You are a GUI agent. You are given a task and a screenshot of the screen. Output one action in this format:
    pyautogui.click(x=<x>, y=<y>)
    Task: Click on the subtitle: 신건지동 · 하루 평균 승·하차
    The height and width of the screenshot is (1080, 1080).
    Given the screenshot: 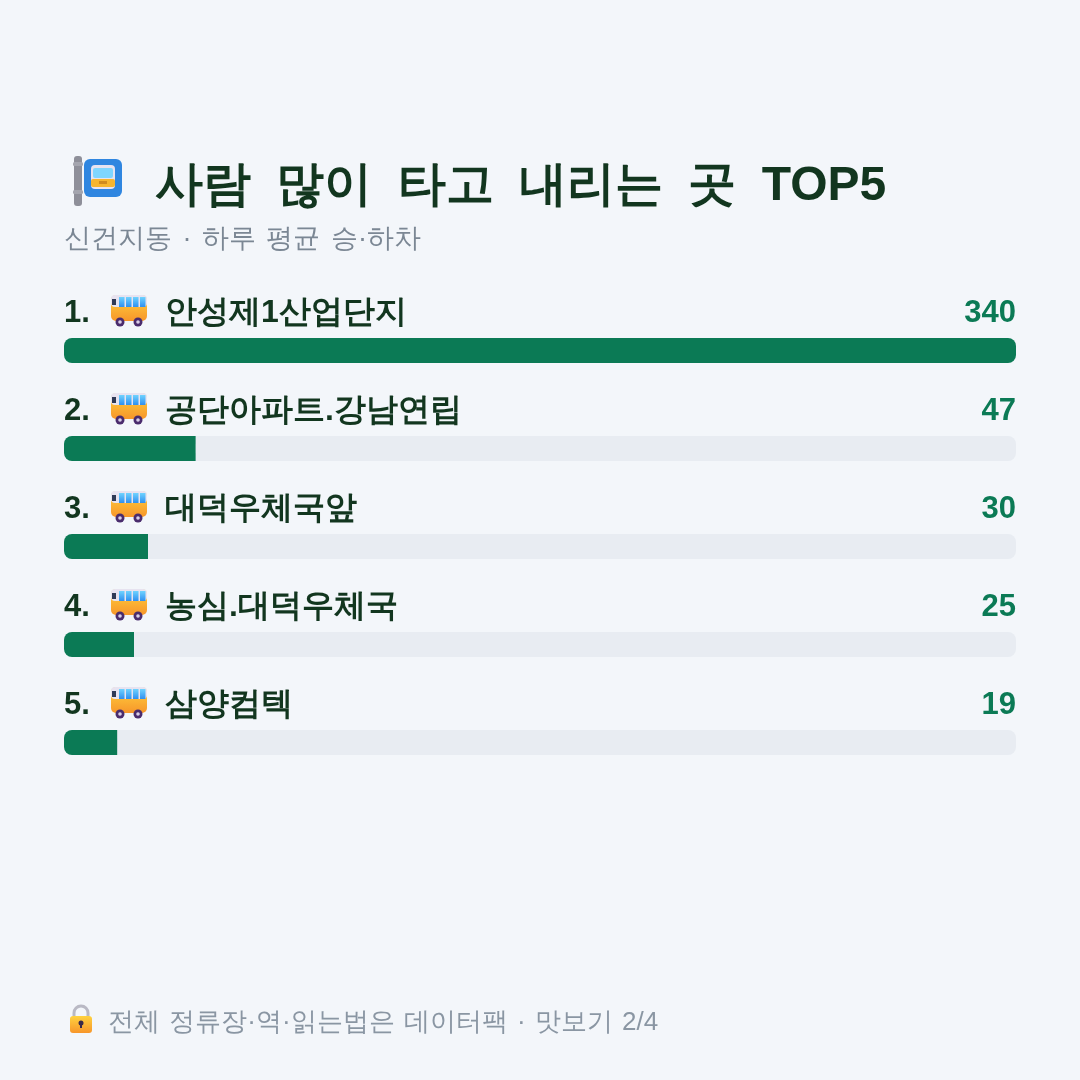 What is the action you would take?
    pyautogui.click(x=242, y=238)
    